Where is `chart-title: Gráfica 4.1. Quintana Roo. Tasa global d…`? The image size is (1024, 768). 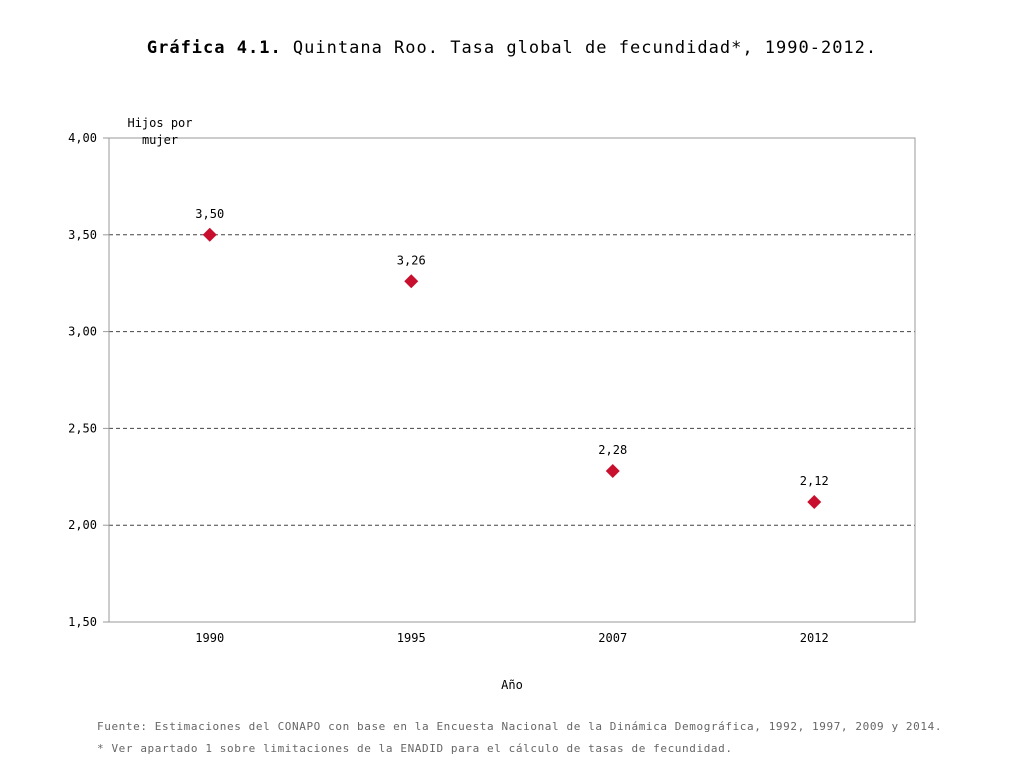
chart-title: Gráfica 4.1. Quintana Roo. Tasa global d… is located at coordinates (512, 48).